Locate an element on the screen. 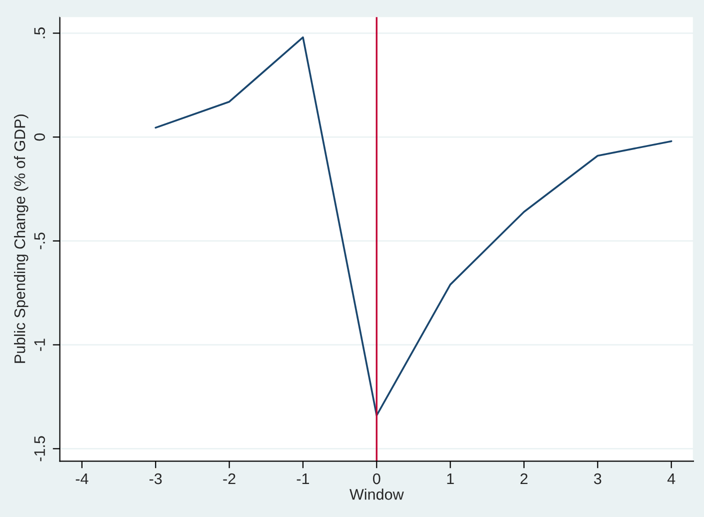  x-tick-label: 3 is located at coordinates (598, 478).